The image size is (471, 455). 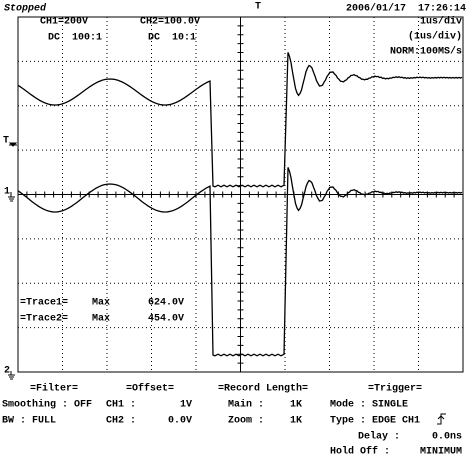 I want to click on filter-setting: Smoothing : OFF, so click(x=47, y=405).